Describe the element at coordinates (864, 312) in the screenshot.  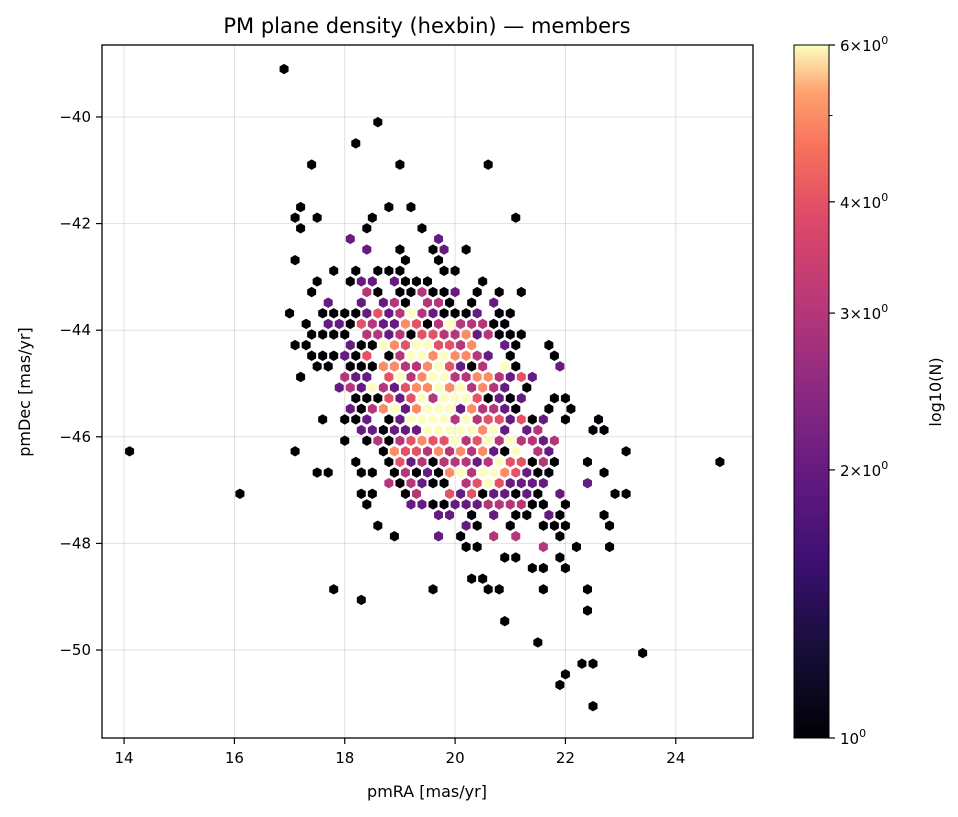
I see `colorbar-tick-label: 3×100` at that location.